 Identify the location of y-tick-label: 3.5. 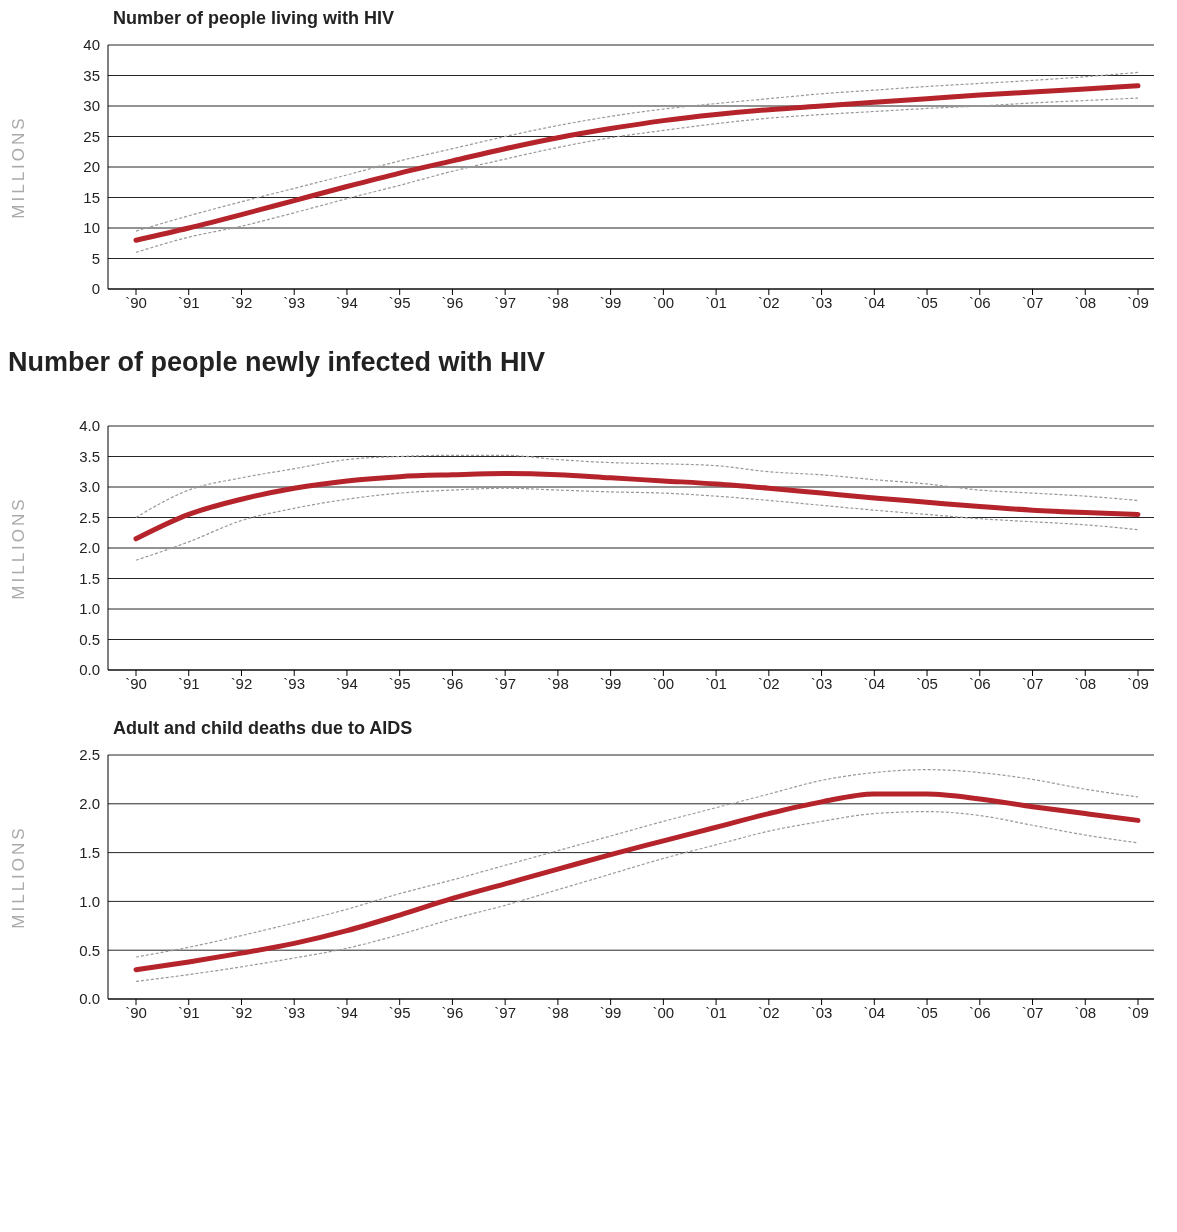
(89, 456).